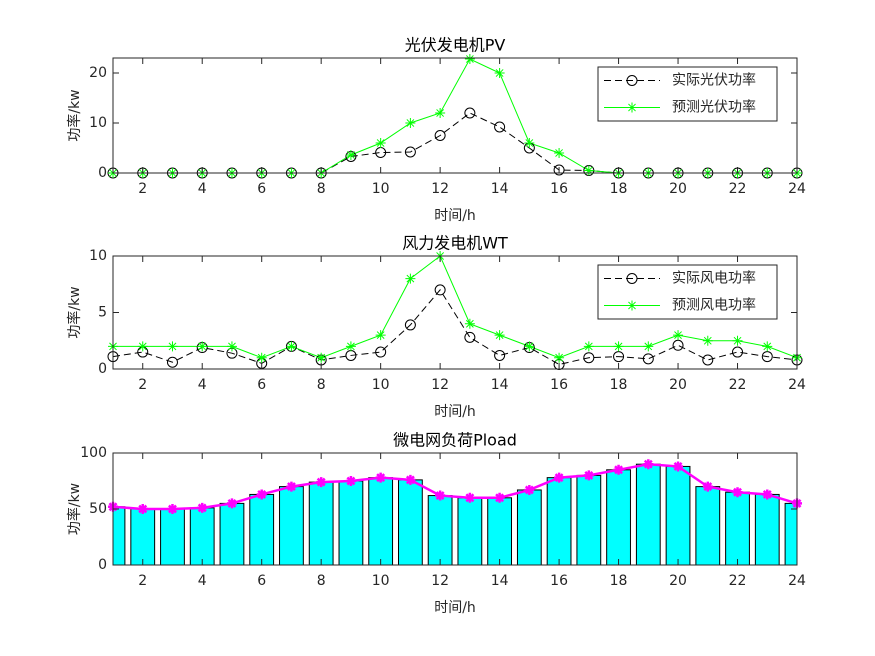 The height and width of the screenshot is (656, 875). I want to click on y-tick-label: 5, so click(102, 313).